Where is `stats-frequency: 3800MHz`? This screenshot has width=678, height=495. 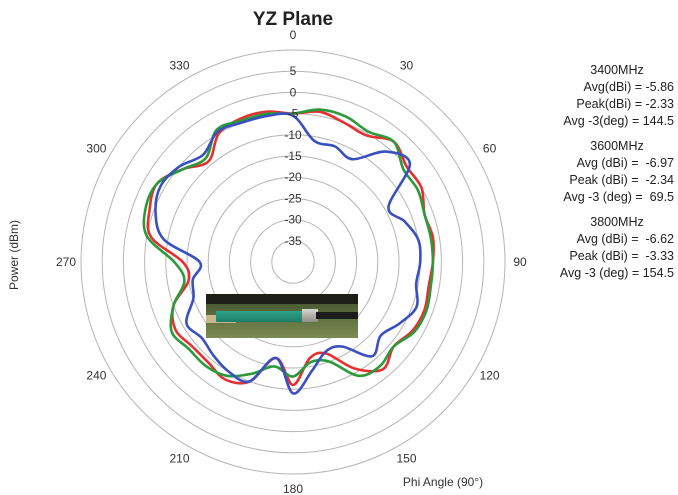 stats-frequency: 3800MHz is located at coordinates (617, 222).